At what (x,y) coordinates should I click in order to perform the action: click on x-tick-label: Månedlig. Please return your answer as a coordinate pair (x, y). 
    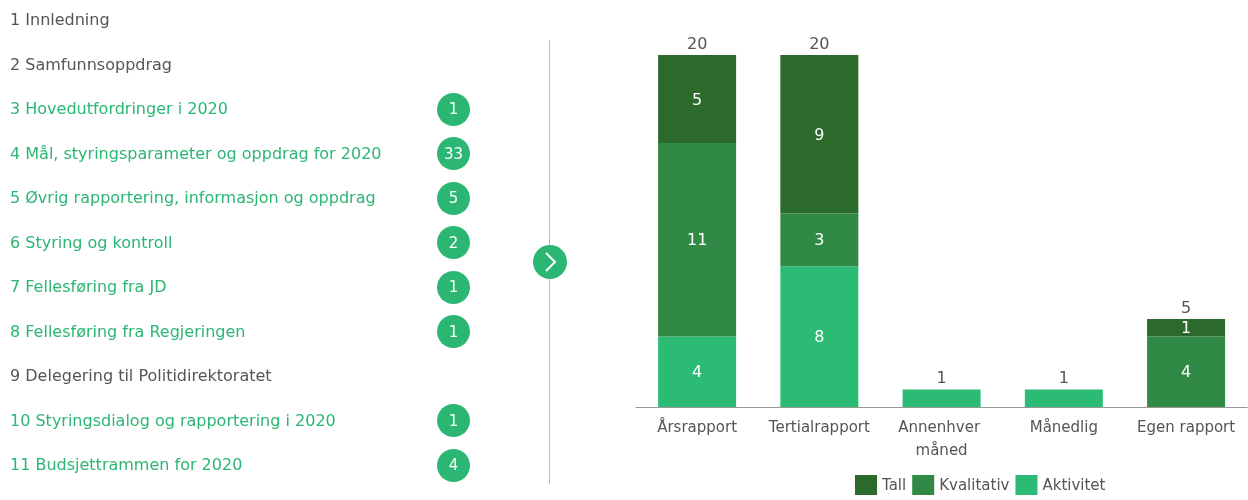
    Looking at the image, I should click on (1063, 426).